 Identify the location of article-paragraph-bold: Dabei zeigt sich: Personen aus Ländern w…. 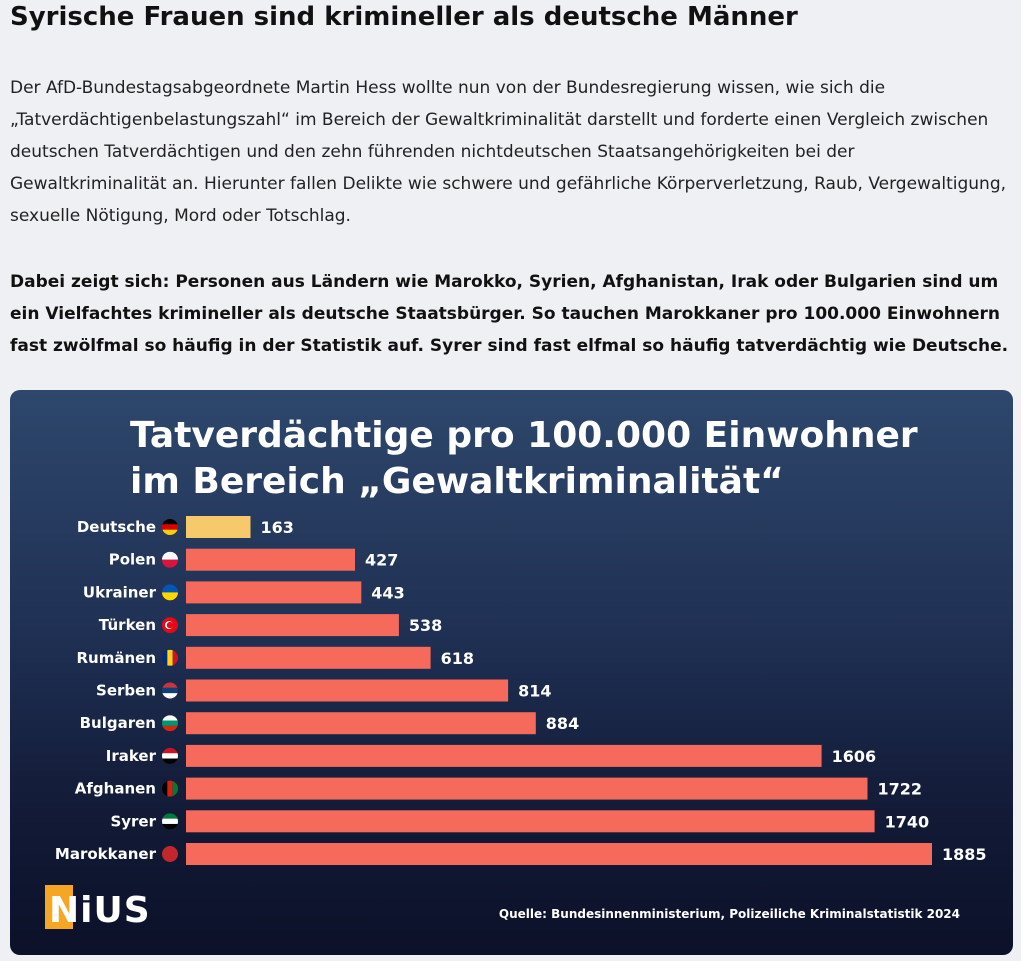
(509, 314).